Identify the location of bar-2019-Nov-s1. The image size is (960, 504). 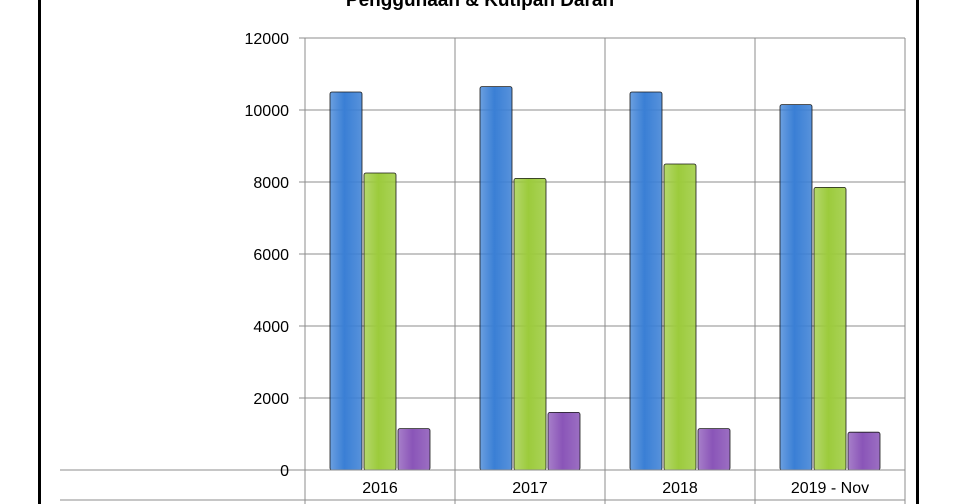
(796, 287).